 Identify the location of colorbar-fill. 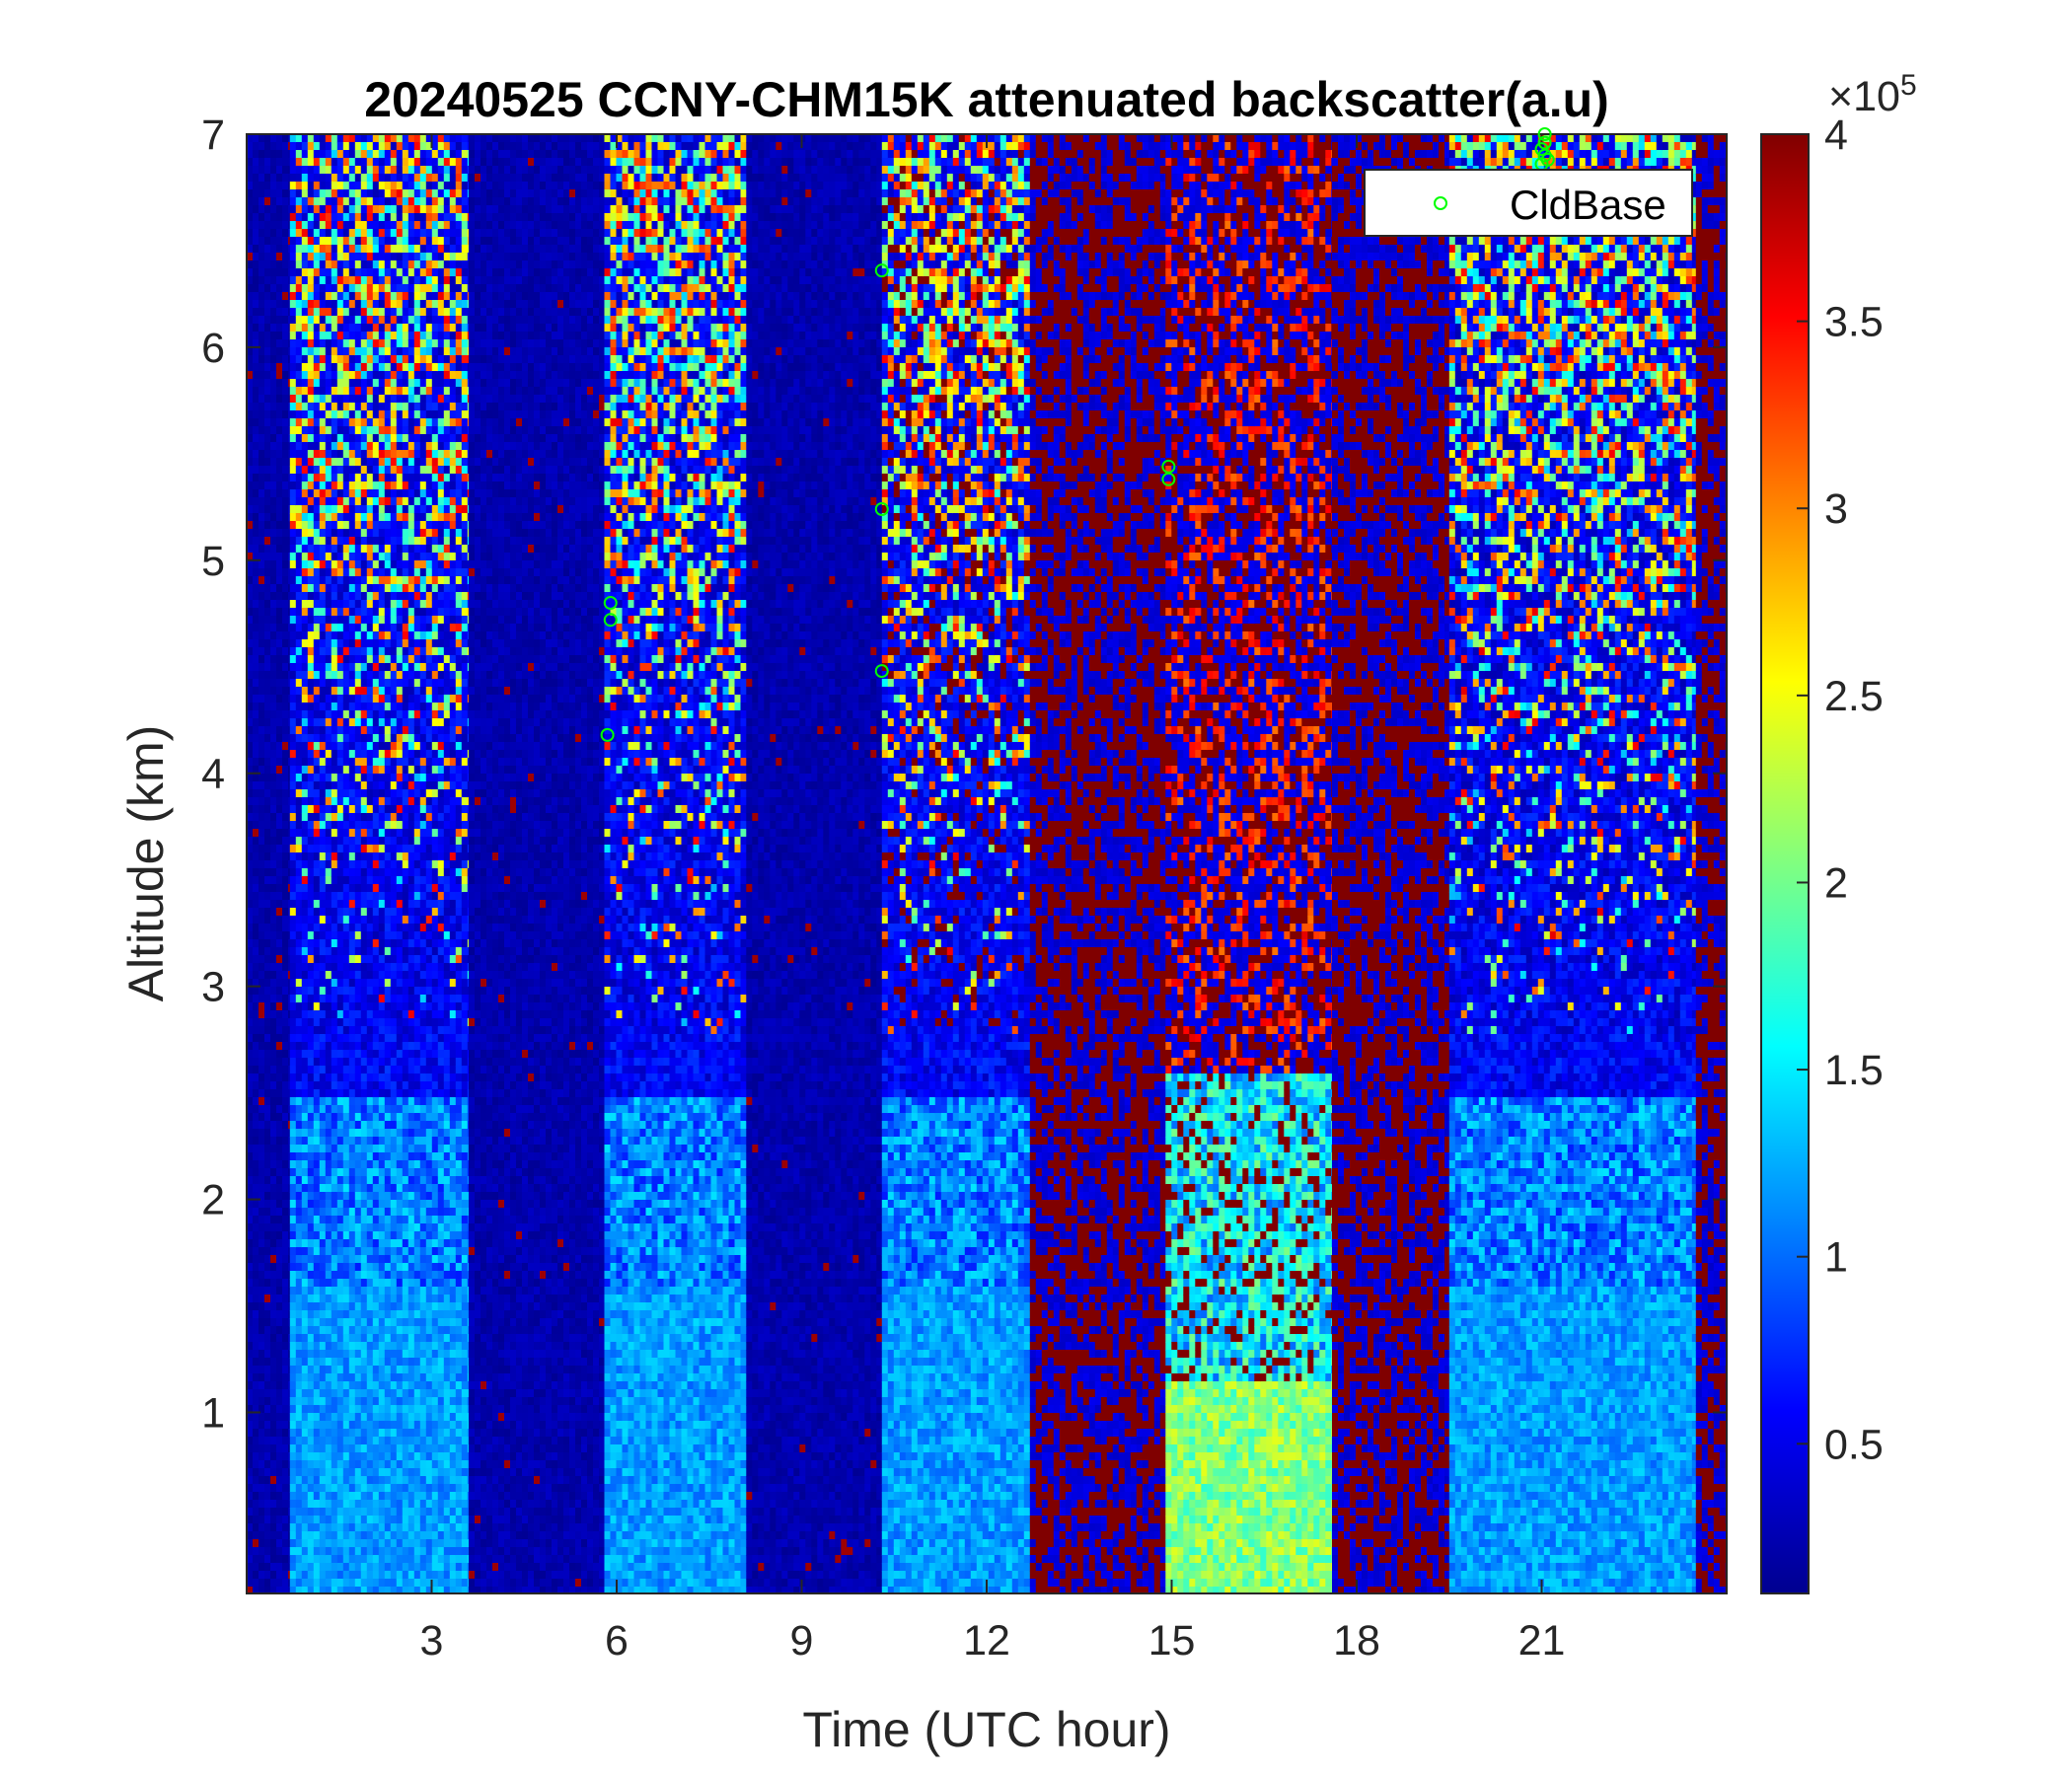
(1785, 864).